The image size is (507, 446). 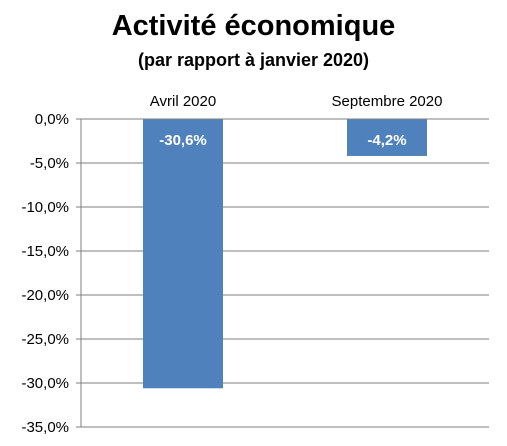 What do you see at coordinates (45, 207) in the screenshot?
I see `y-tick-label: -10,0%` at bounding box center [45, 207].